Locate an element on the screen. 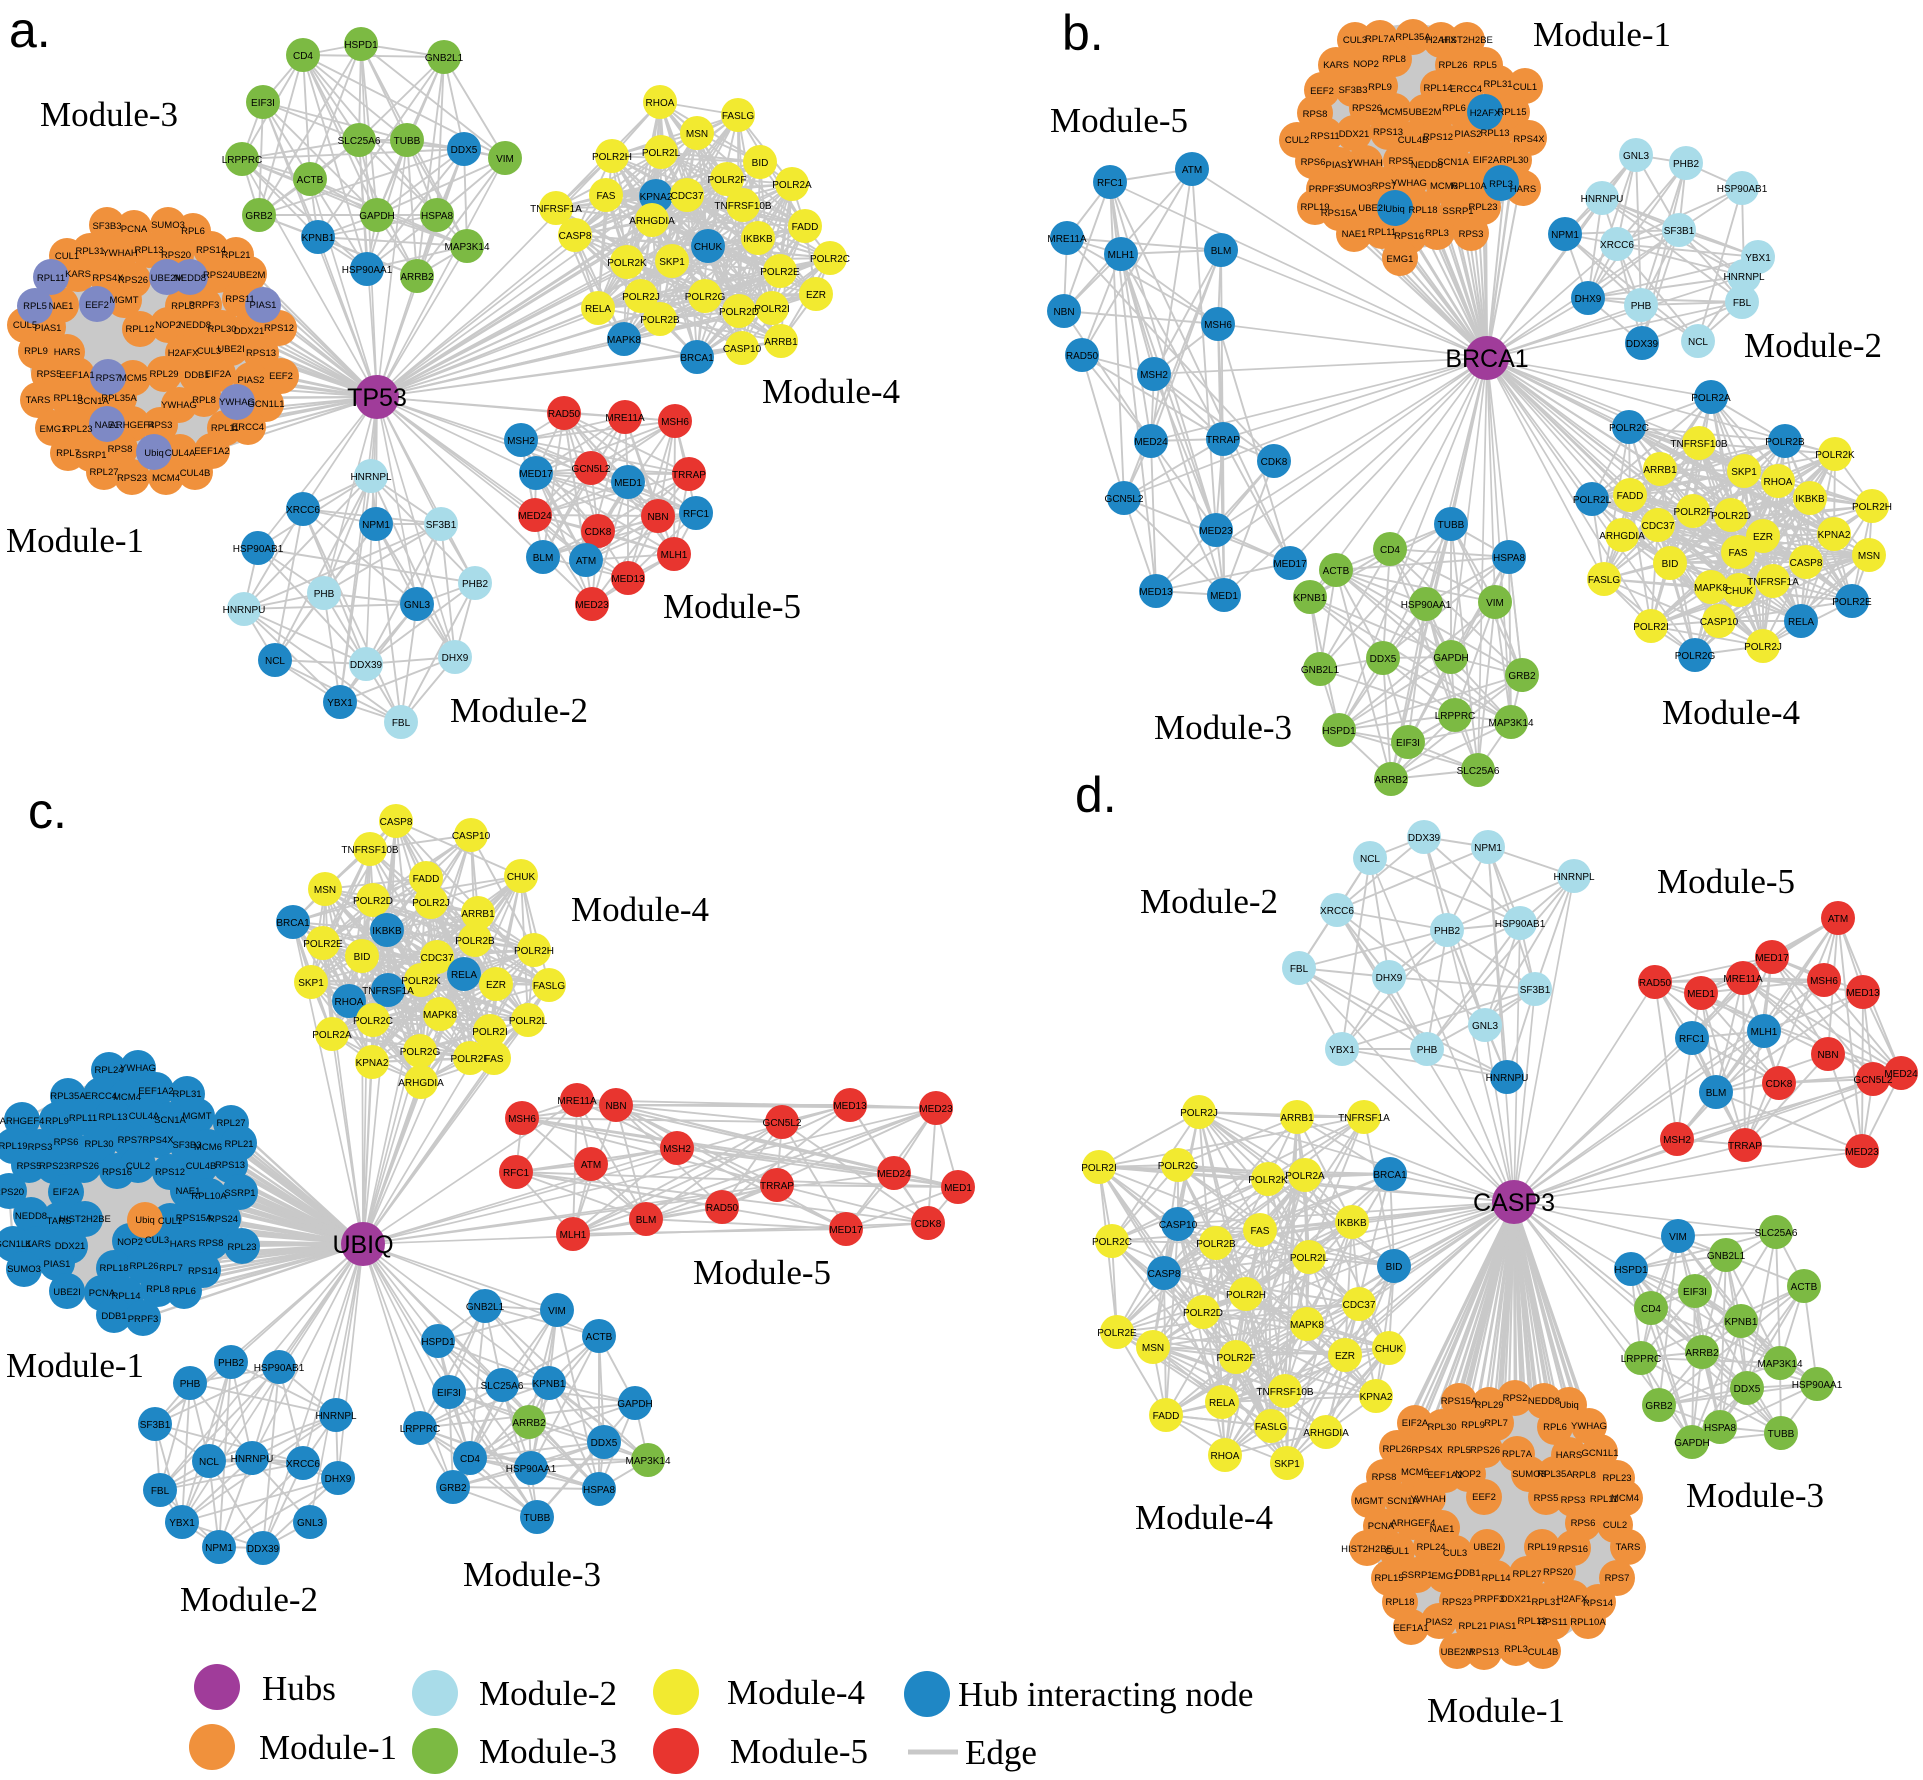 The image size is (1923, 1780). svg-text: RPL24 is located at coordinates (108, 1070).